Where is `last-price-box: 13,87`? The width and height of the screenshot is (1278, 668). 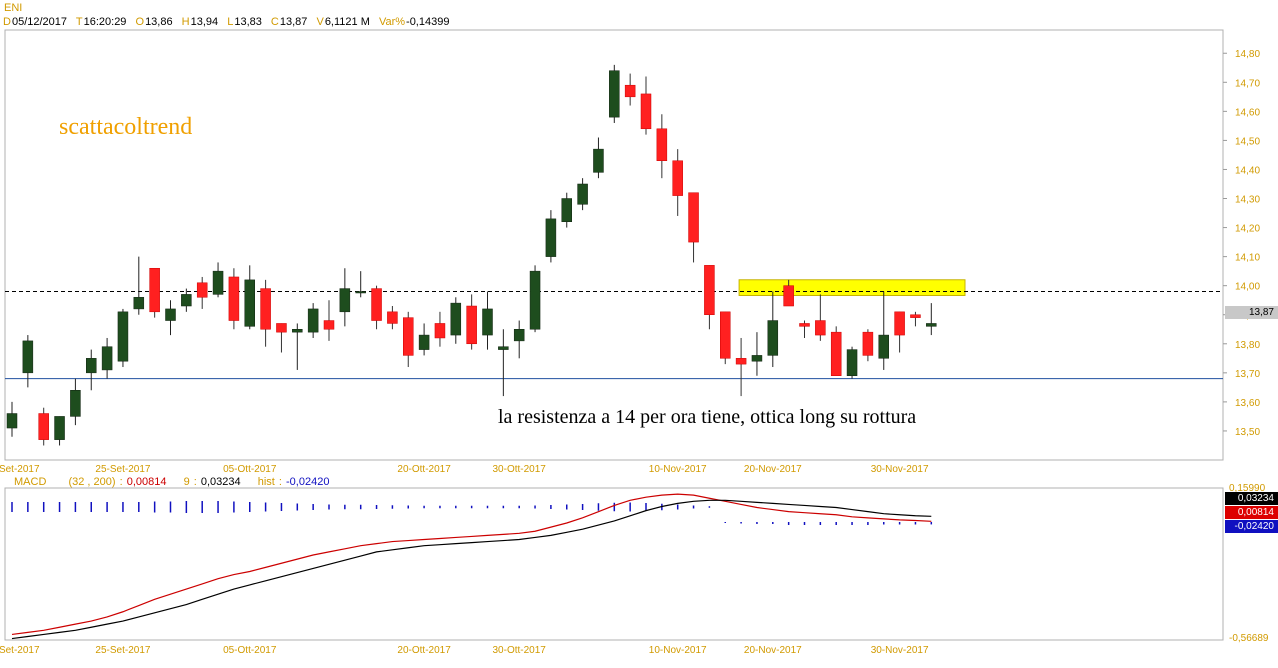 last-price-box: 13,87 is located at coordinates (1251, 312).